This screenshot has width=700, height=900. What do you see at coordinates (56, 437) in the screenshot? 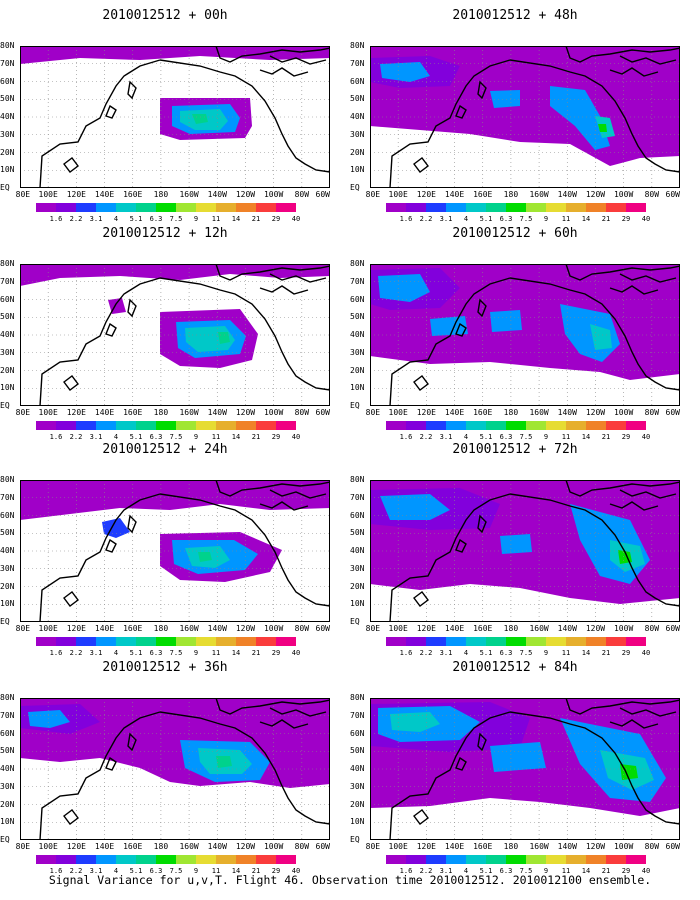
I see `colorbar-label: 1.6` at bounding box center [56, 437].